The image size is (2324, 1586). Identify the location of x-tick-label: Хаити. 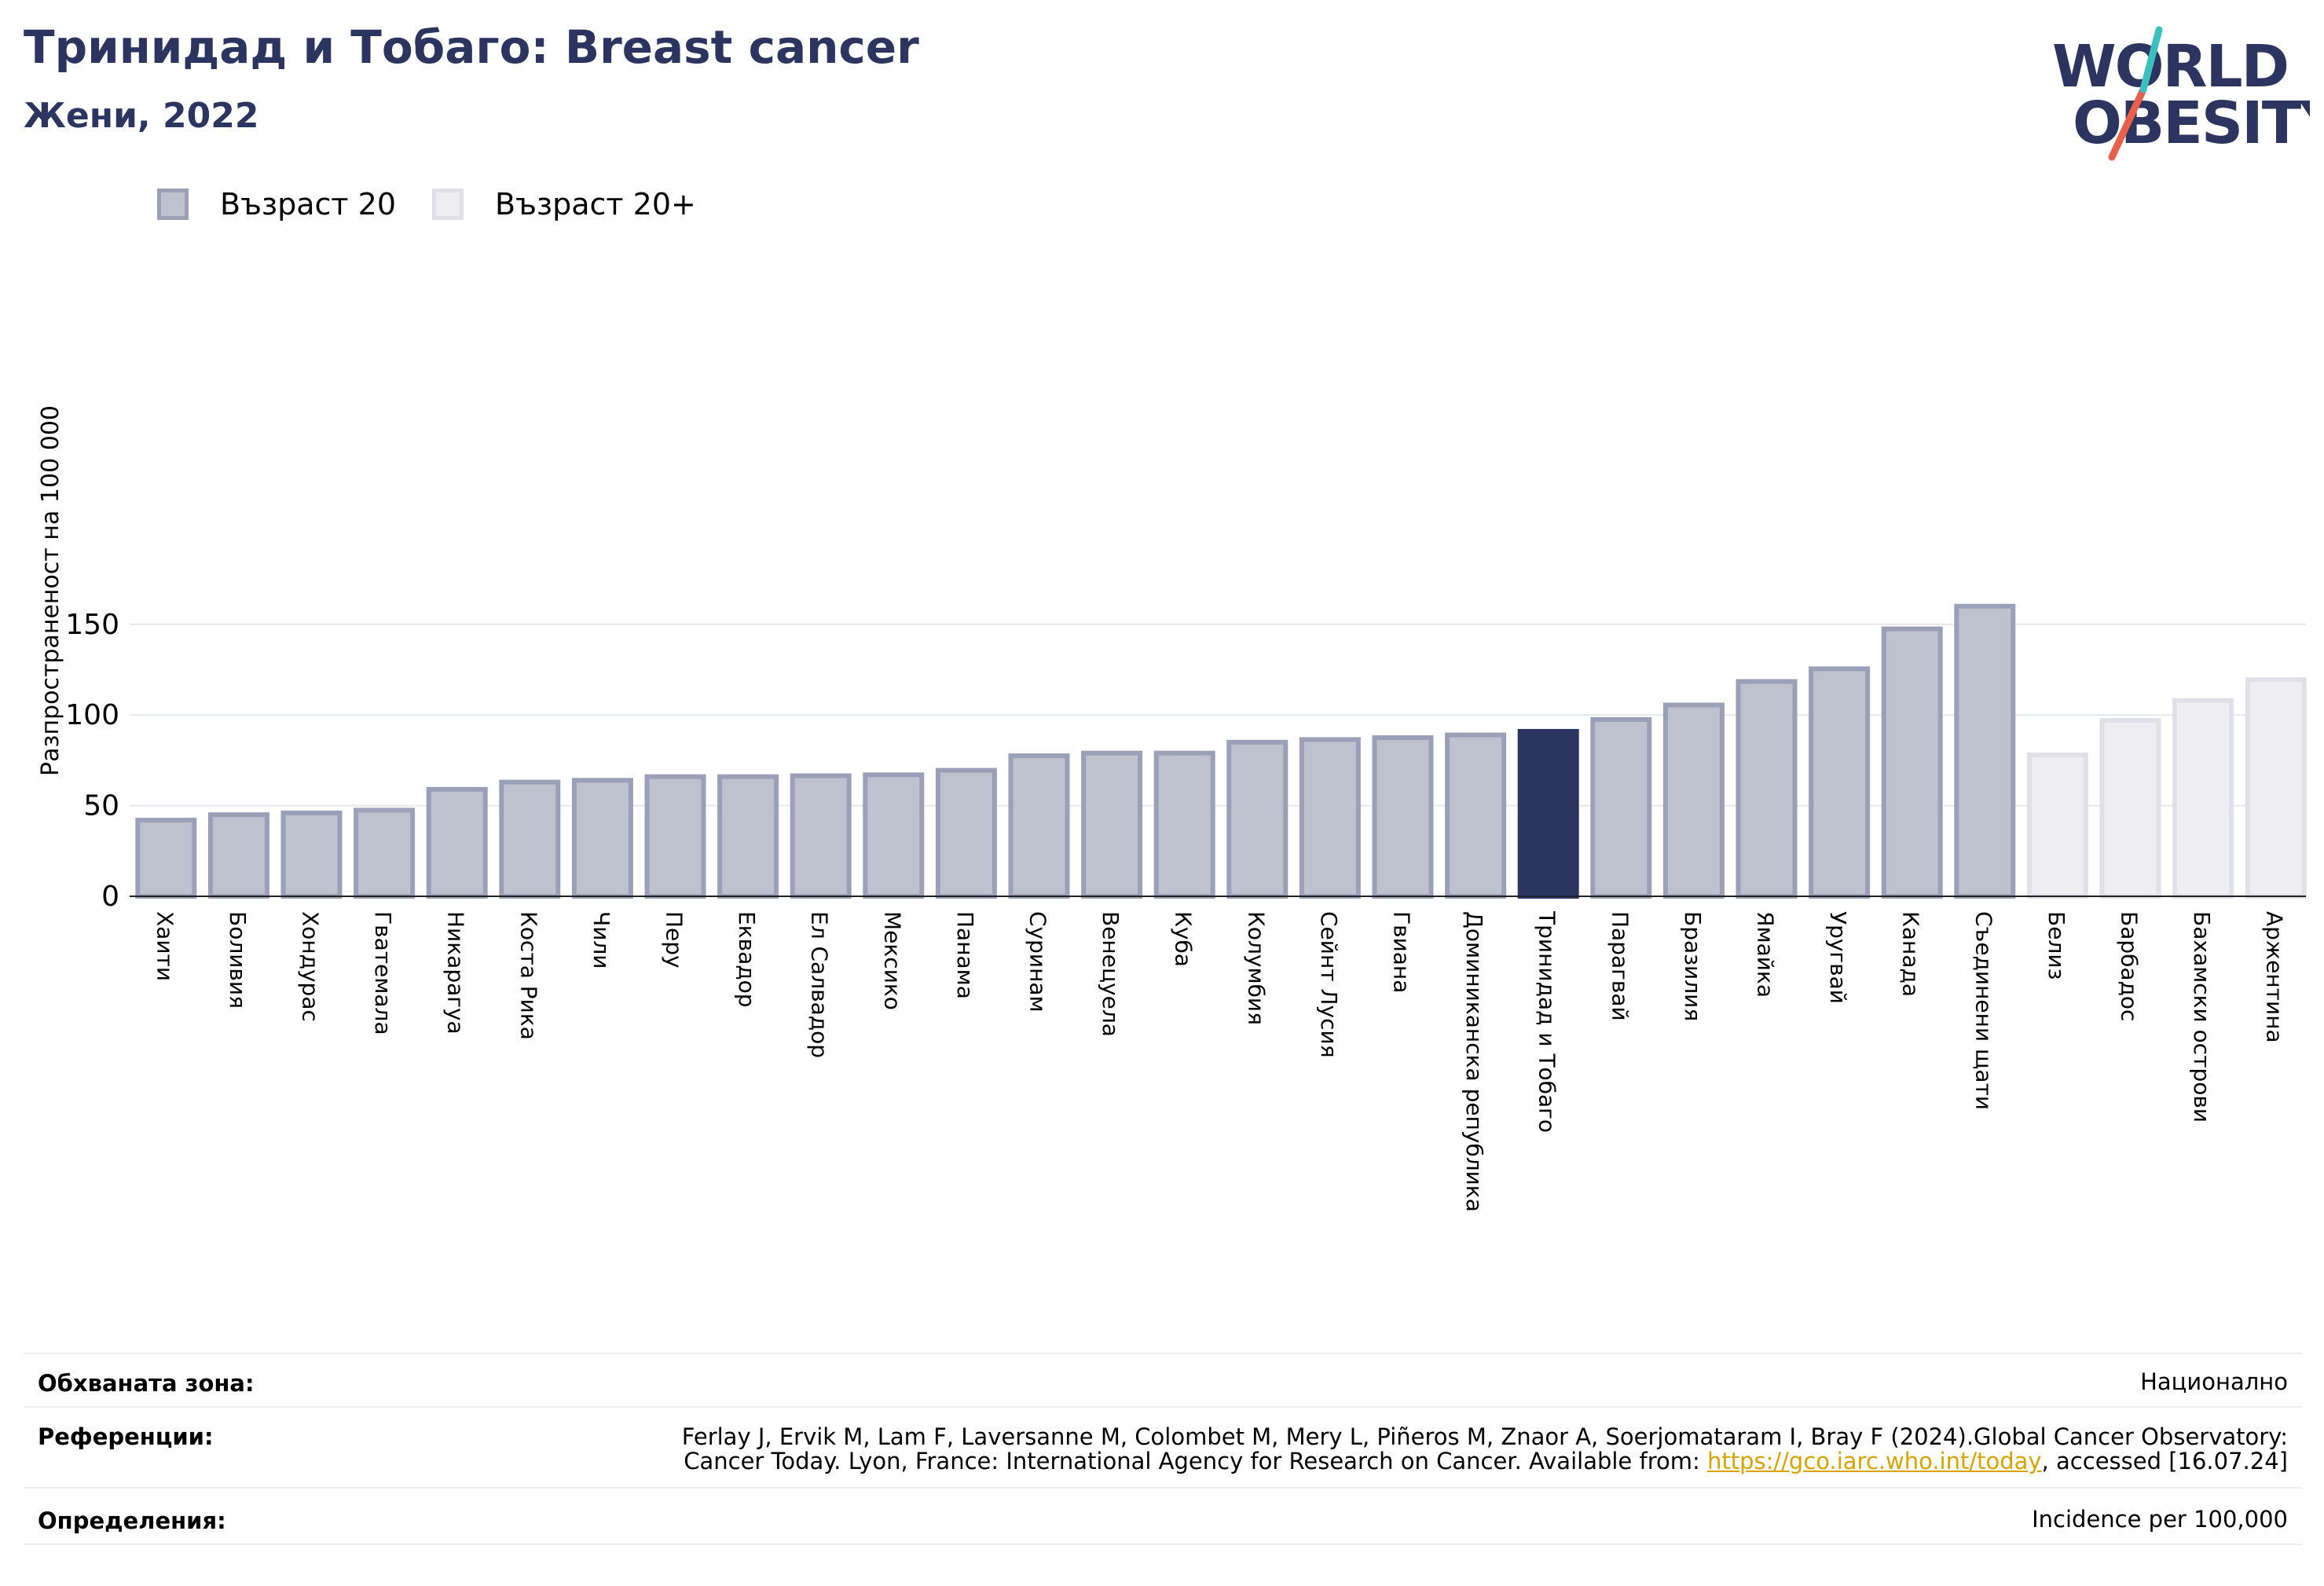
(165, 946).